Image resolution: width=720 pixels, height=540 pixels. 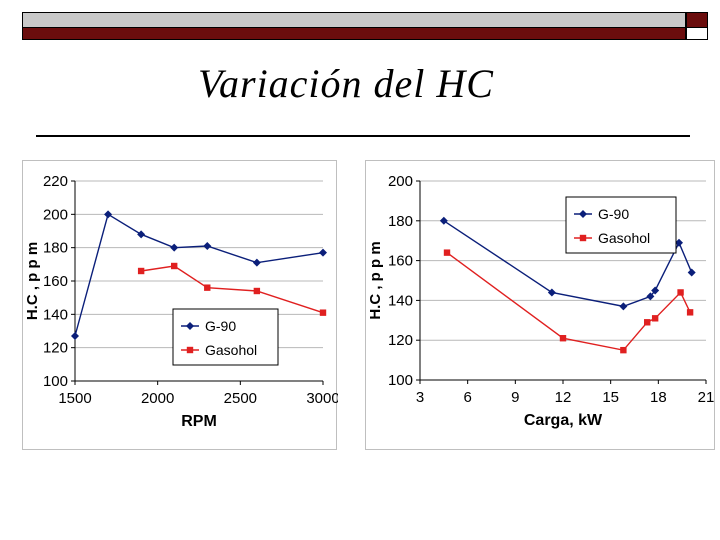 I want to click on x-tick-label: 2000, so click(x=157, y=398).